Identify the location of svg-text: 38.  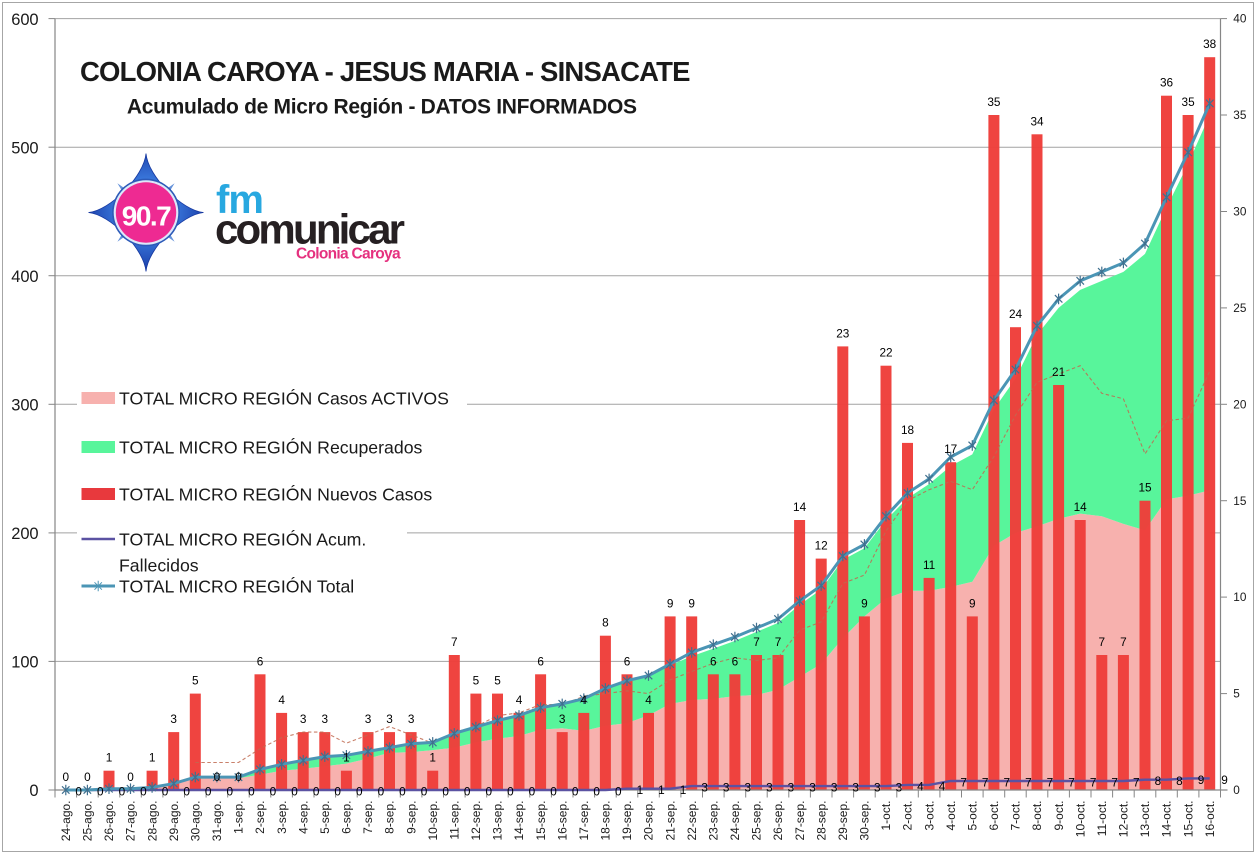
(1210, 44).